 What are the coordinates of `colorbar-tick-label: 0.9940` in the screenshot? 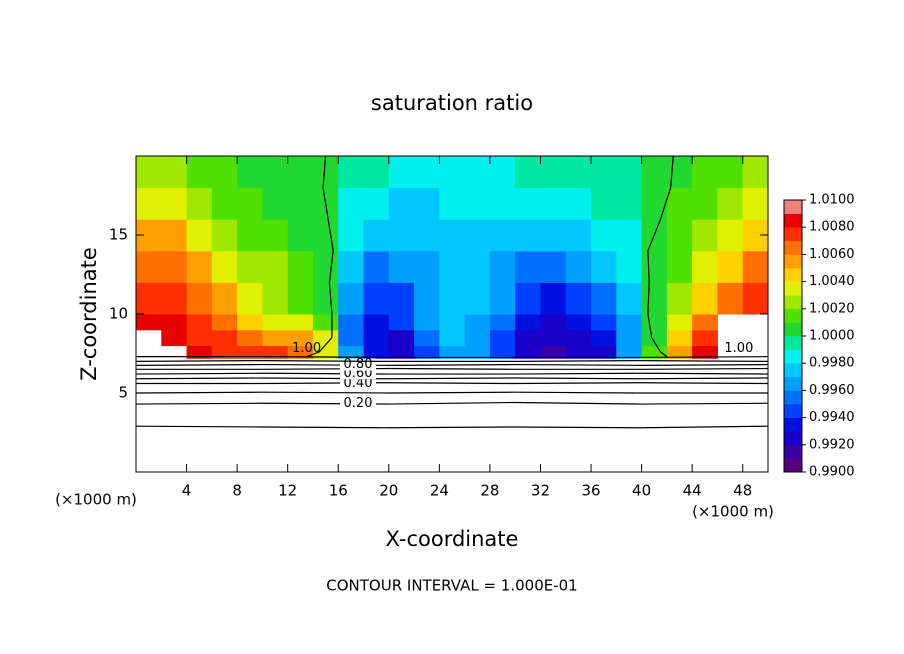 It's located at (832, 417).